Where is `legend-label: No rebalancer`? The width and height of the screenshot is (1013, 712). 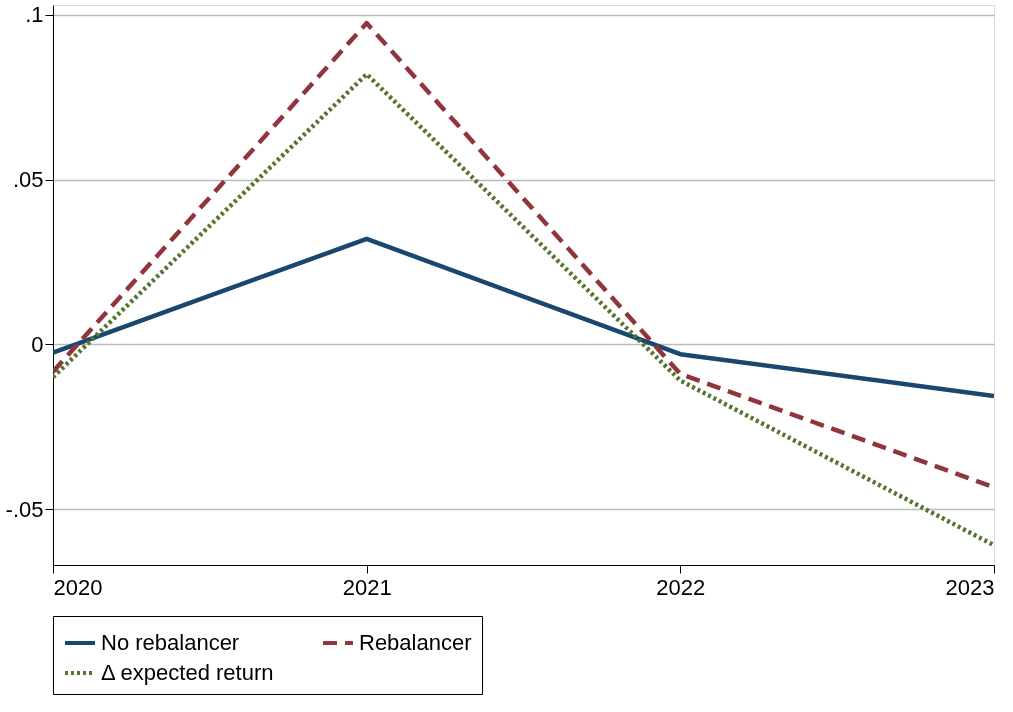 legend-label: No rebalancer is located at coordinates (170, 642).